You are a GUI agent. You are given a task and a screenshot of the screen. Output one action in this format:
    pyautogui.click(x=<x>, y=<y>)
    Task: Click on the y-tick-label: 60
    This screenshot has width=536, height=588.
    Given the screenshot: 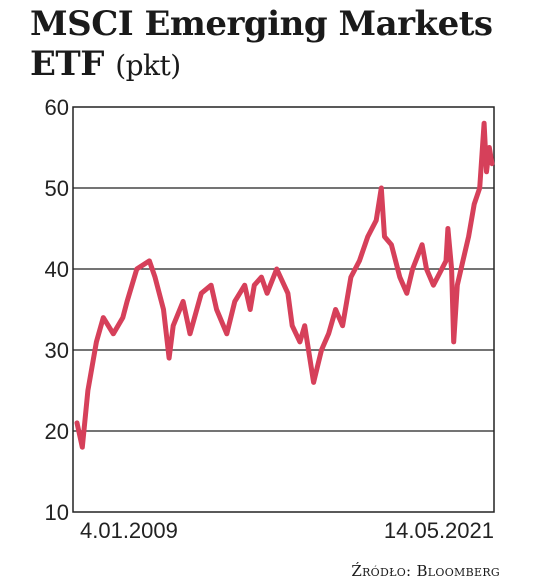 What is the action you would take?
    pyautogui.click(x=57, y=107)
    